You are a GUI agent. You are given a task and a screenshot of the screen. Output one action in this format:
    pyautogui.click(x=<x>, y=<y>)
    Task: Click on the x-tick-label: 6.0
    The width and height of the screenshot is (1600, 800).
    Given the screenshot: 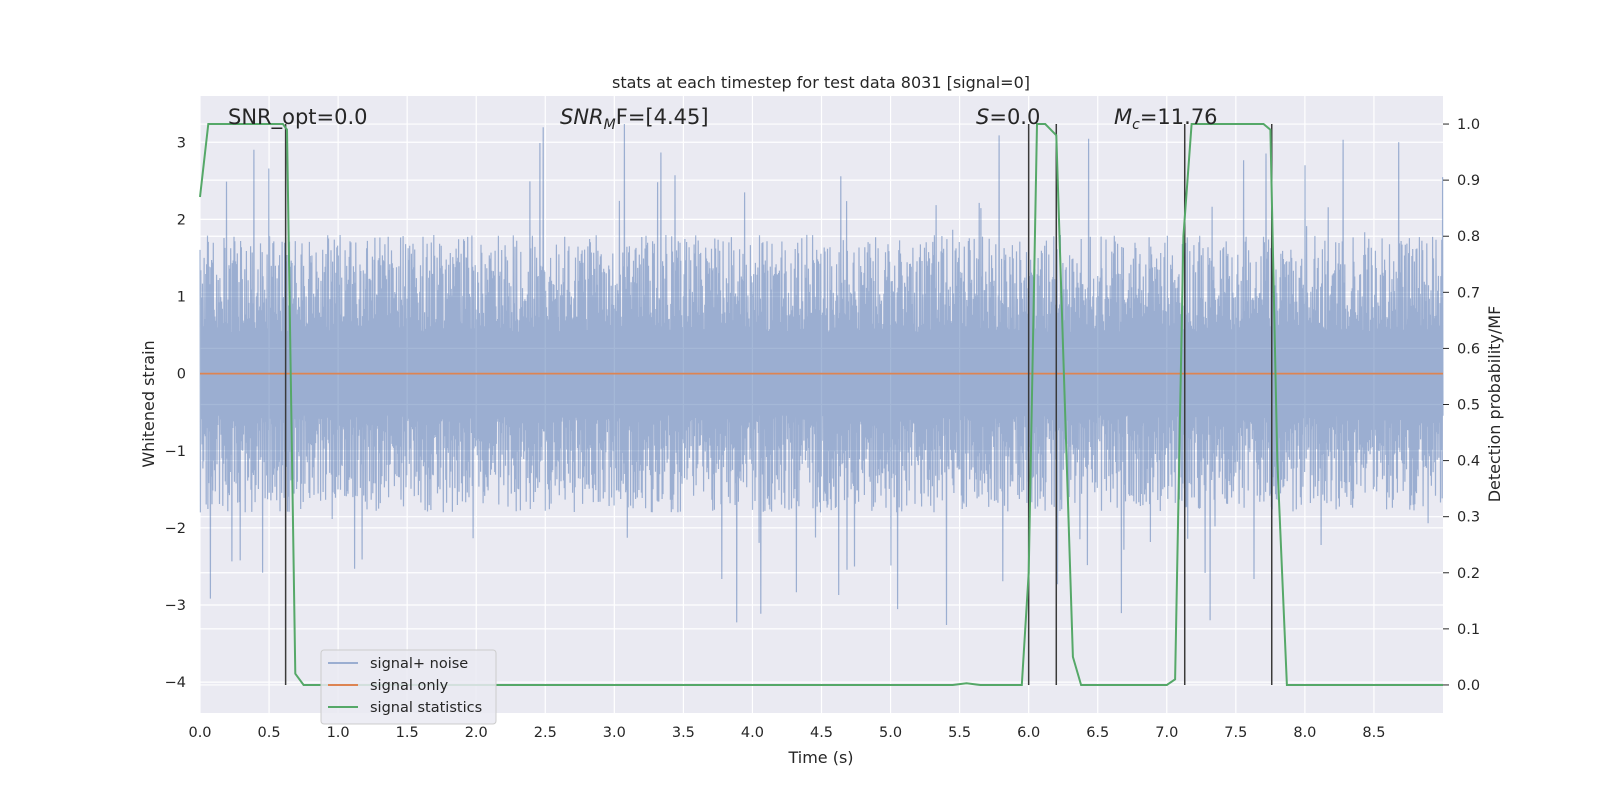 What is the action you would take?
    pyautogui.click(x=1028, y=733)
    